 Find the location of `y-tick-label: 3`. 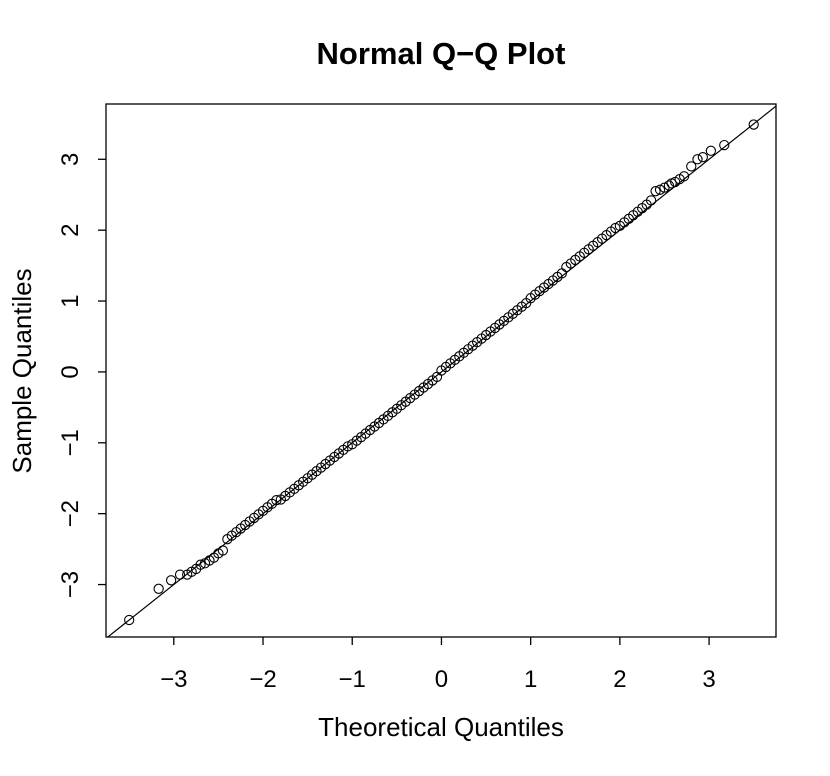

y-tick-label: 3 is located at coordinates (70, 159).